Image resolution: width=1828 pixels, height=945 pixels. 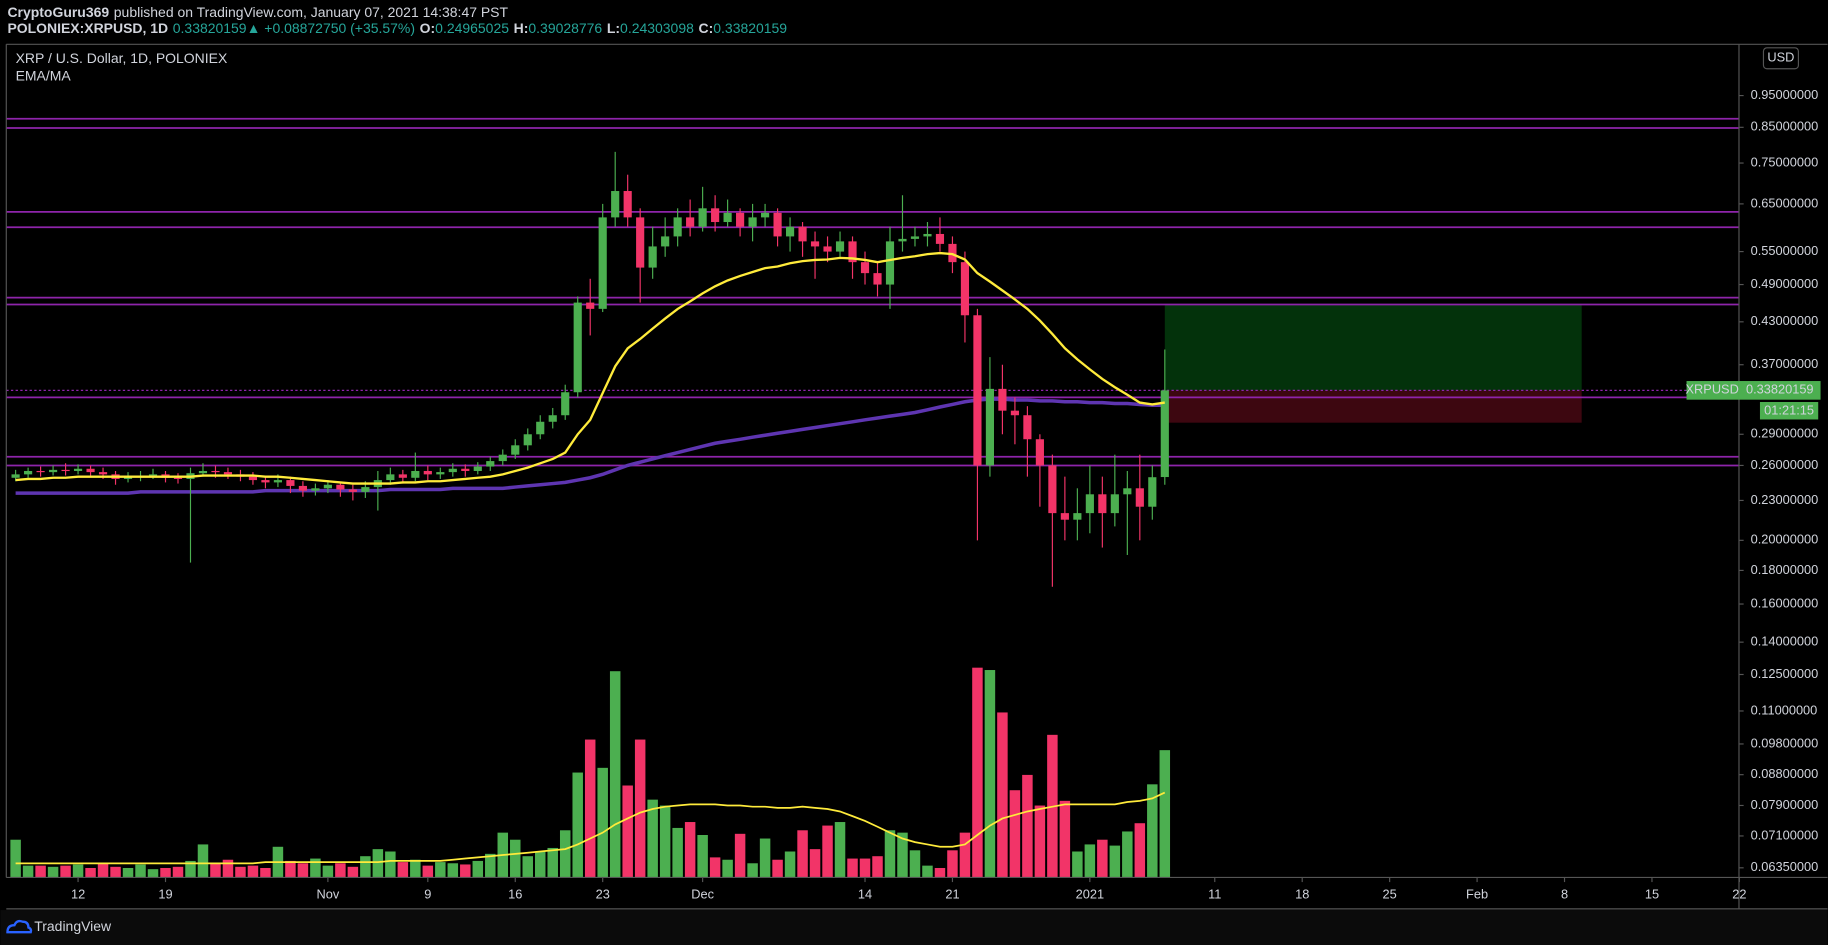 I want to click on last-price: 0.33820159, so click(x=210, y=28).